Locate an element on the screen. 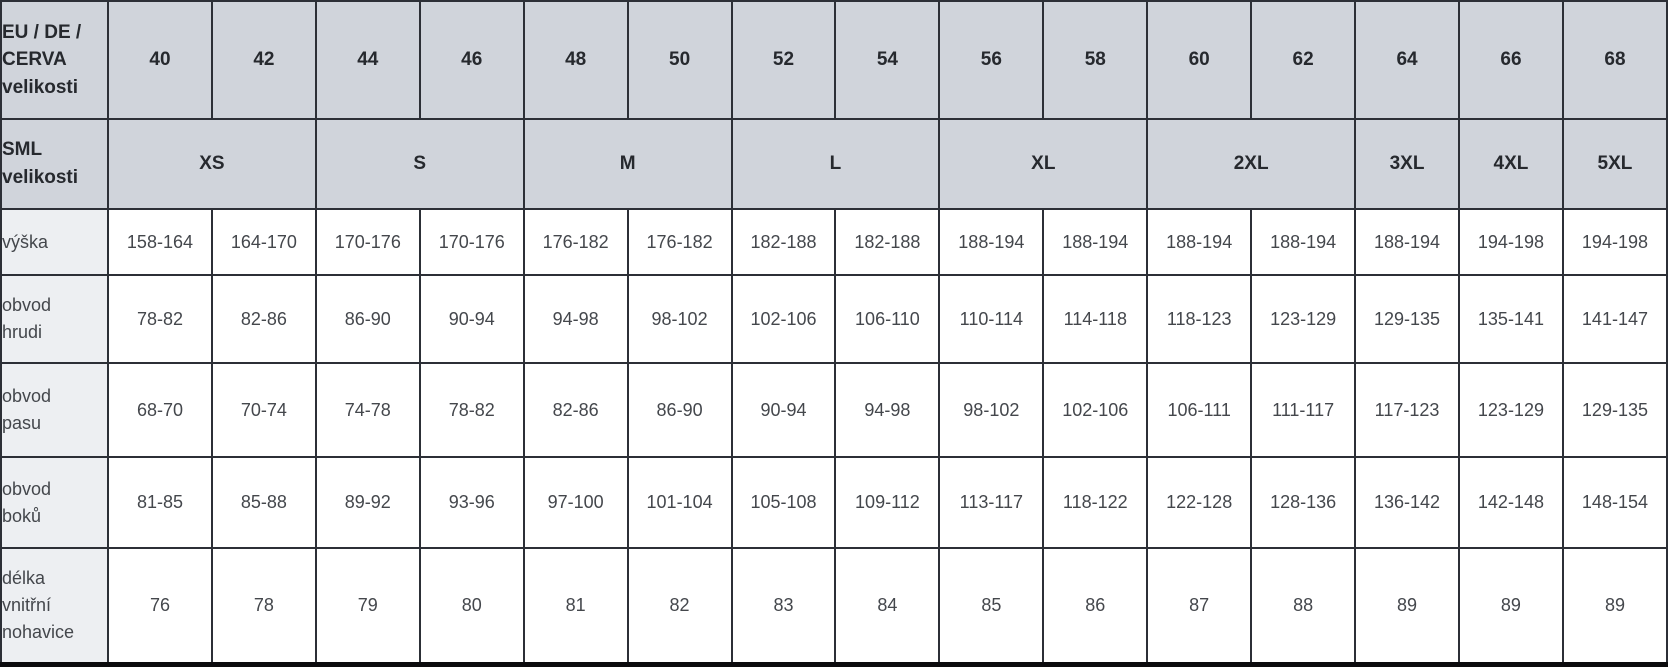 Image resolution: width=1668 pixels, height=671 pixels. measure-value-cell: 101-104 is located at coordinates (679, 502).